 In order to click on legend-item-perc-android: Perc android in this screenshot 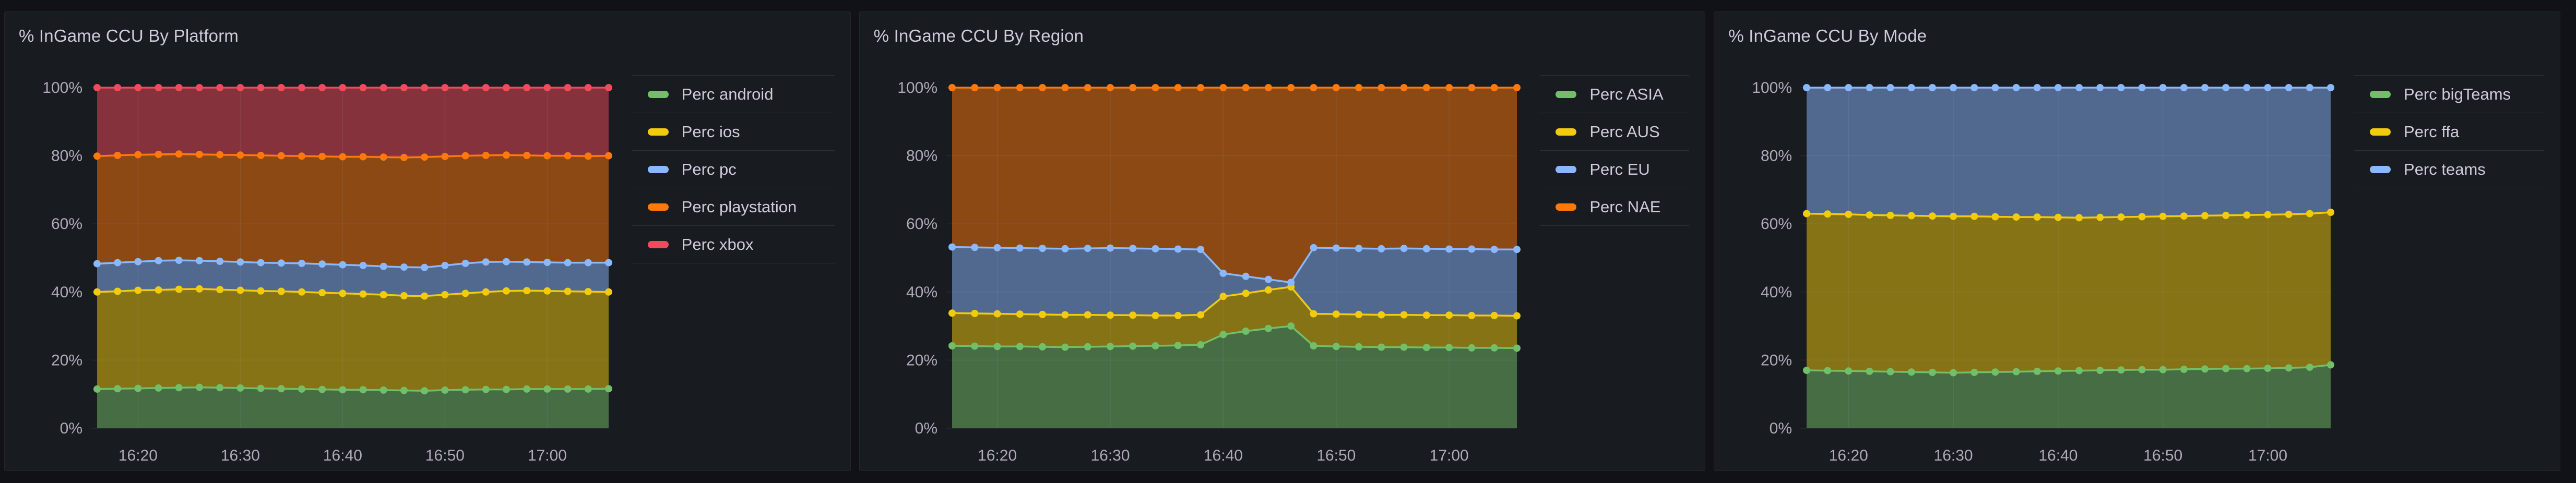, I will do `click(733, 94)`.